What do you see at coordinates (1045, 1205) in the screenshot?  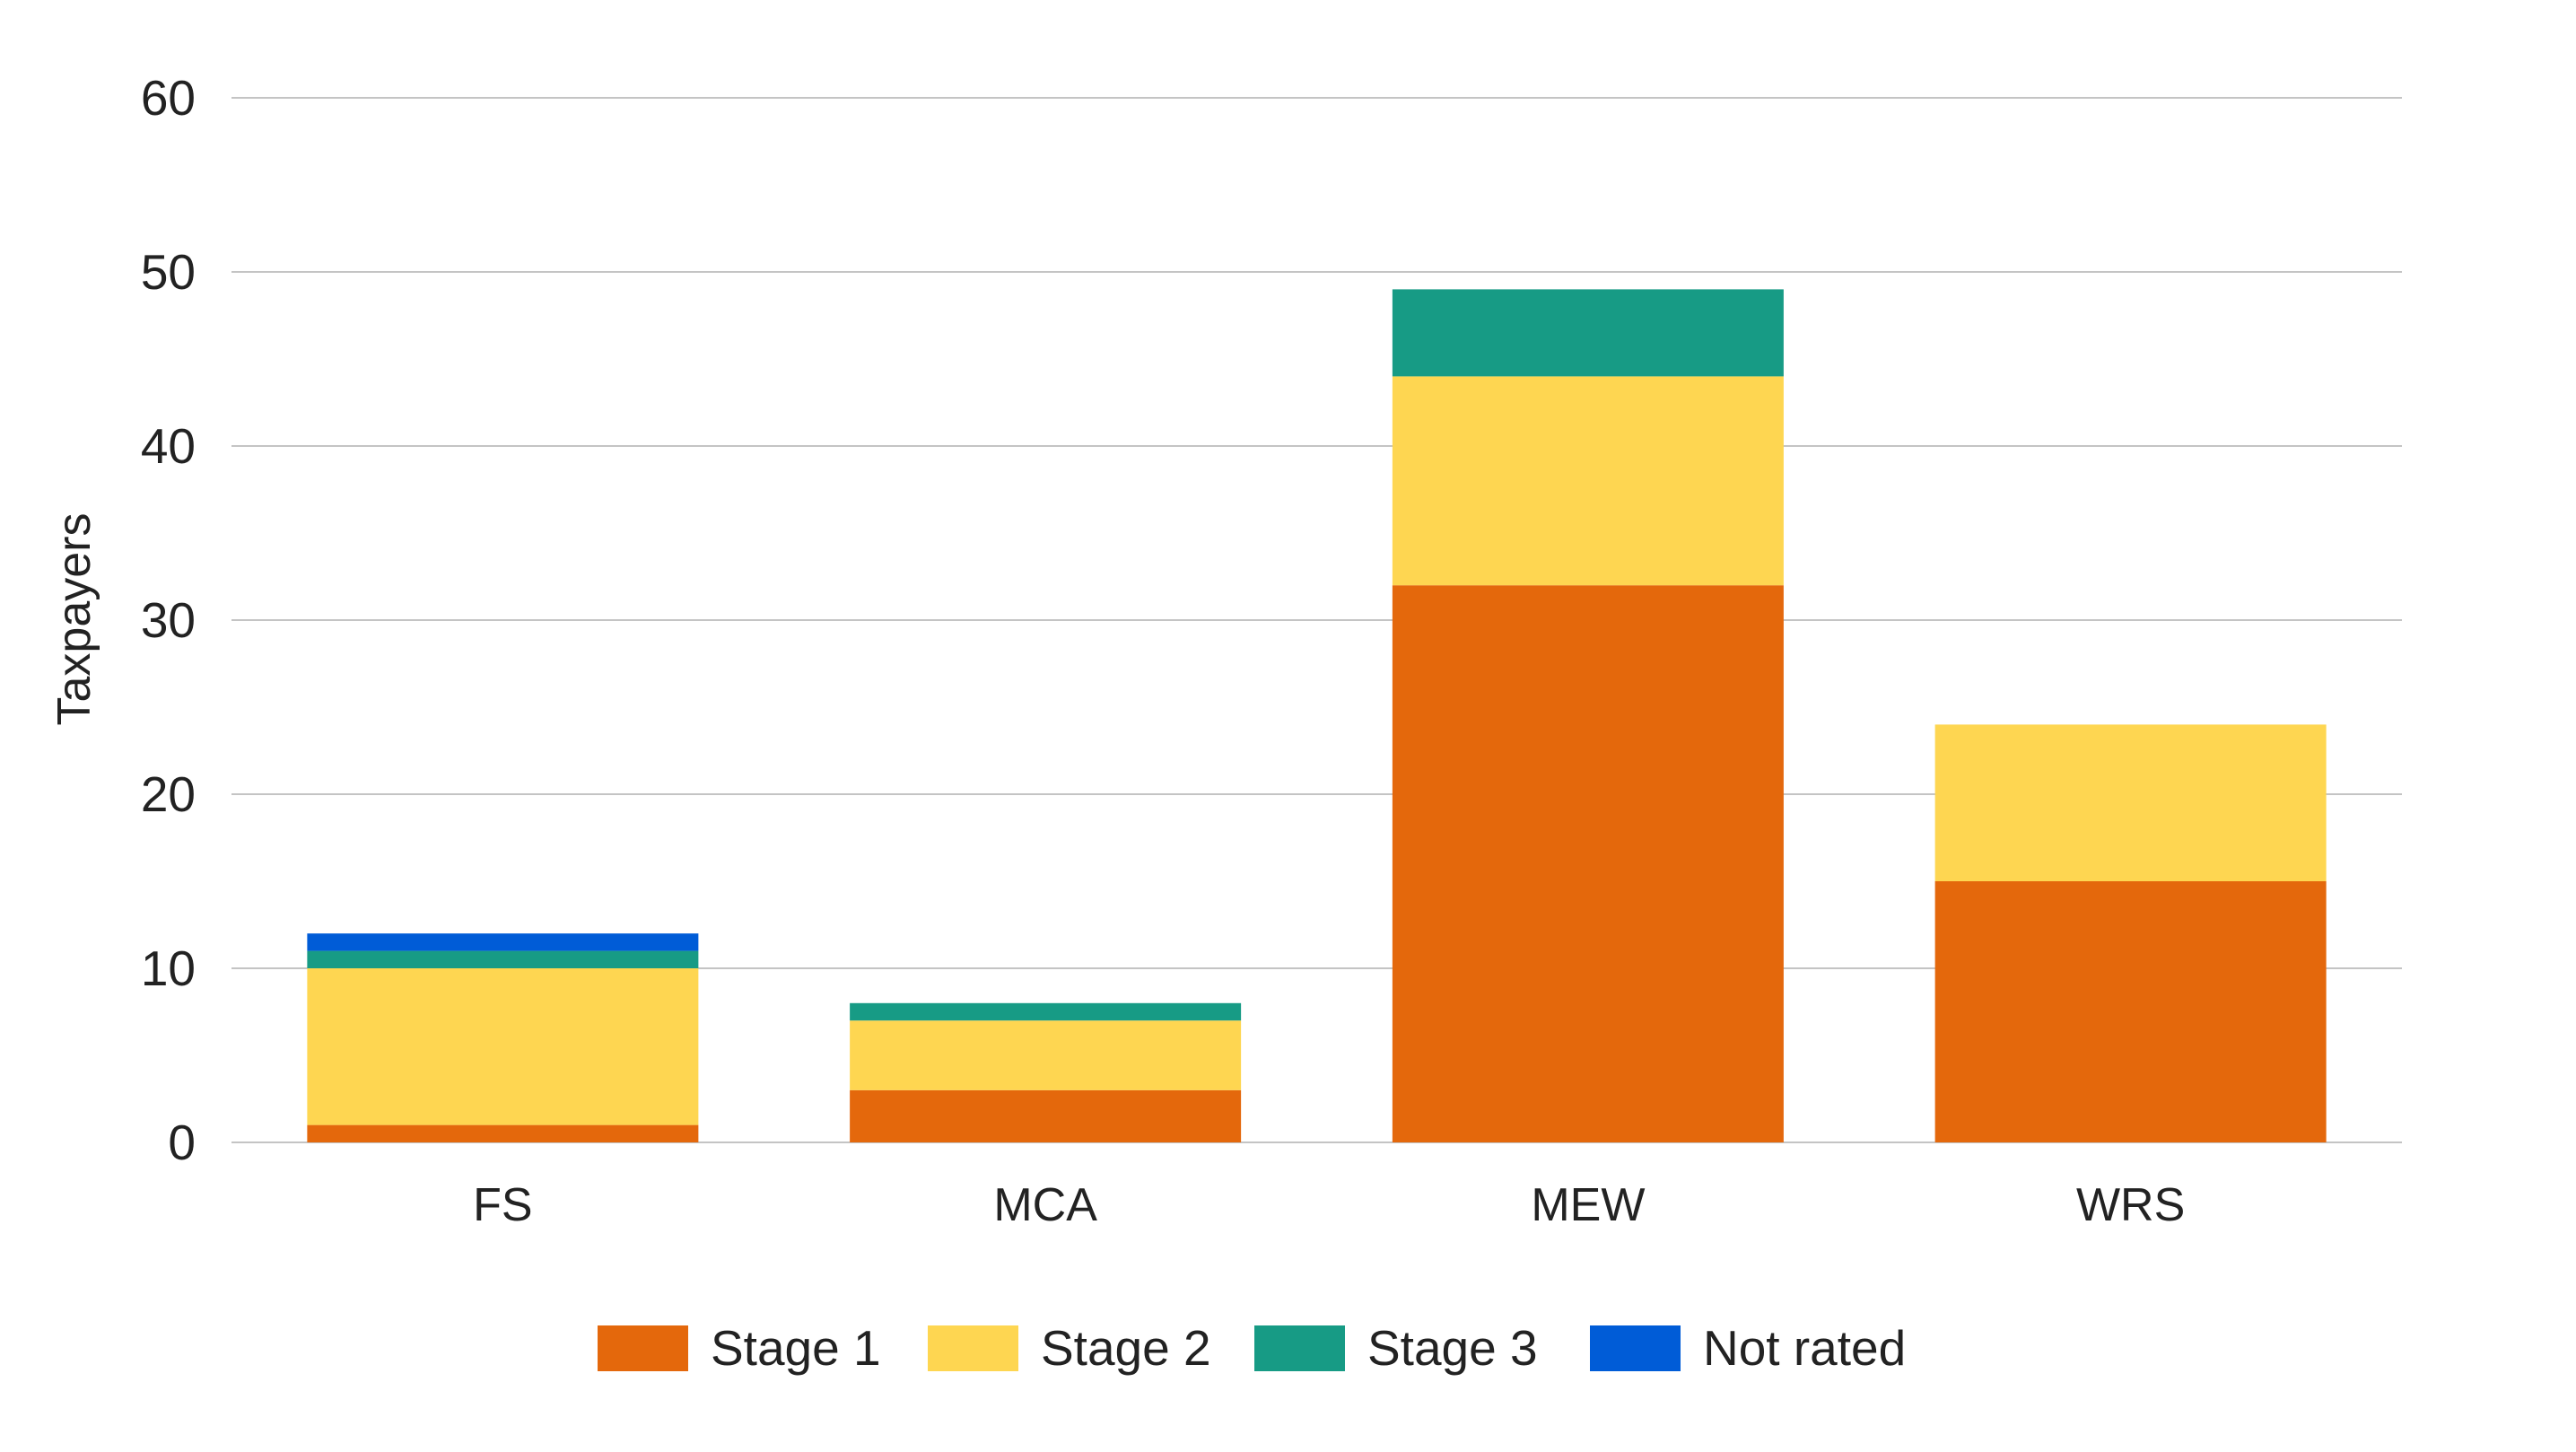 I see `x-tick-label: MCA` at bounding box center [1045, 1205].